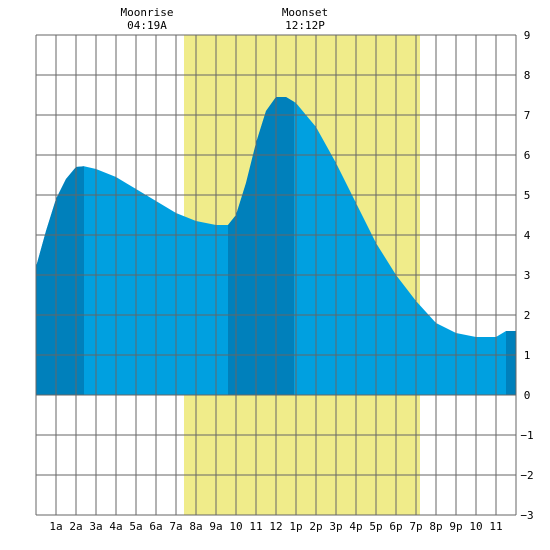  Describe the element at coordinates (155, 526) in the screenshot. I see `x-tick-label: 6a` at that location.